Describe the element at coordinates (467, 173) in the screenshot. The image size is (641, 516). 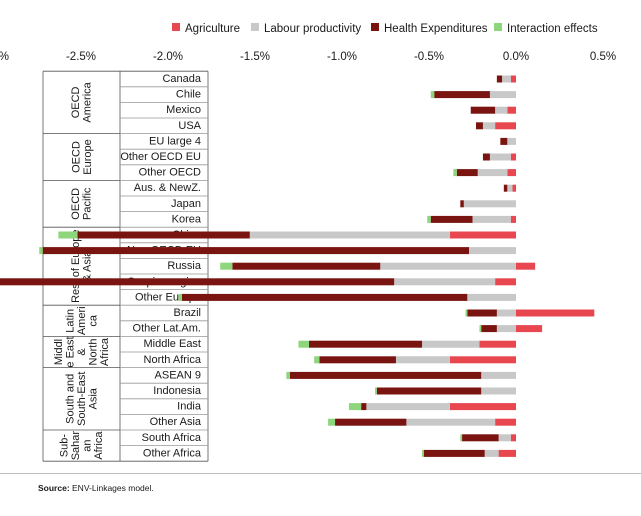
I see `bar-other-oecd-health-expenditures` at that location.